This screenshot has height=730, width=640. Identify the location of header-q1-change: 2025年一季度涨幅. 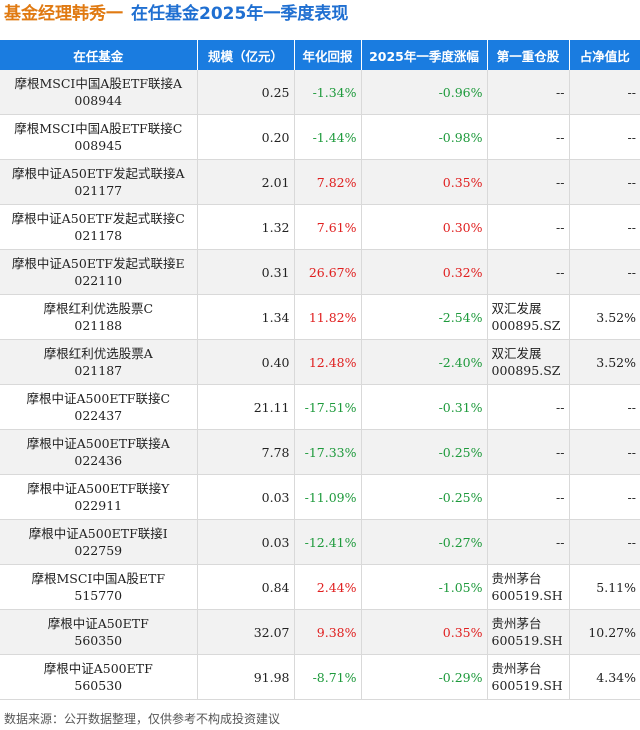
(424, 55).